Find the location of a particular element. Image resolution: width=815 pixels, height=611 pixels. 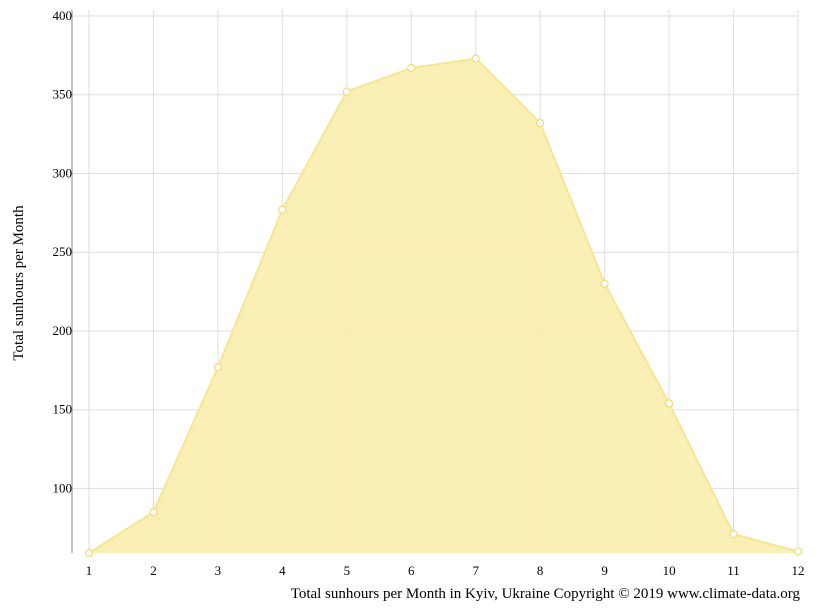

y-axis-title: Total sunhours per Month is located at coordinates (19, 283).